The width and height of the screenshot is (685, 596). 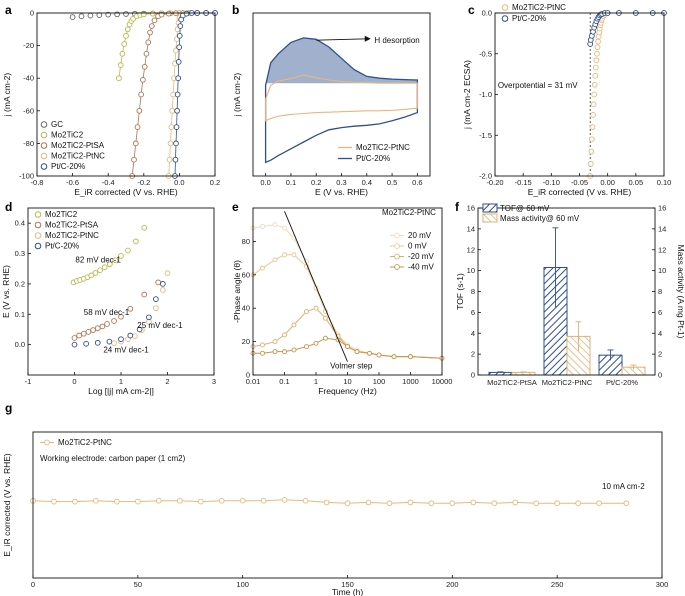 I want to click on f-ylabel-left: TOF (s-1), so click(x=460, y=291).